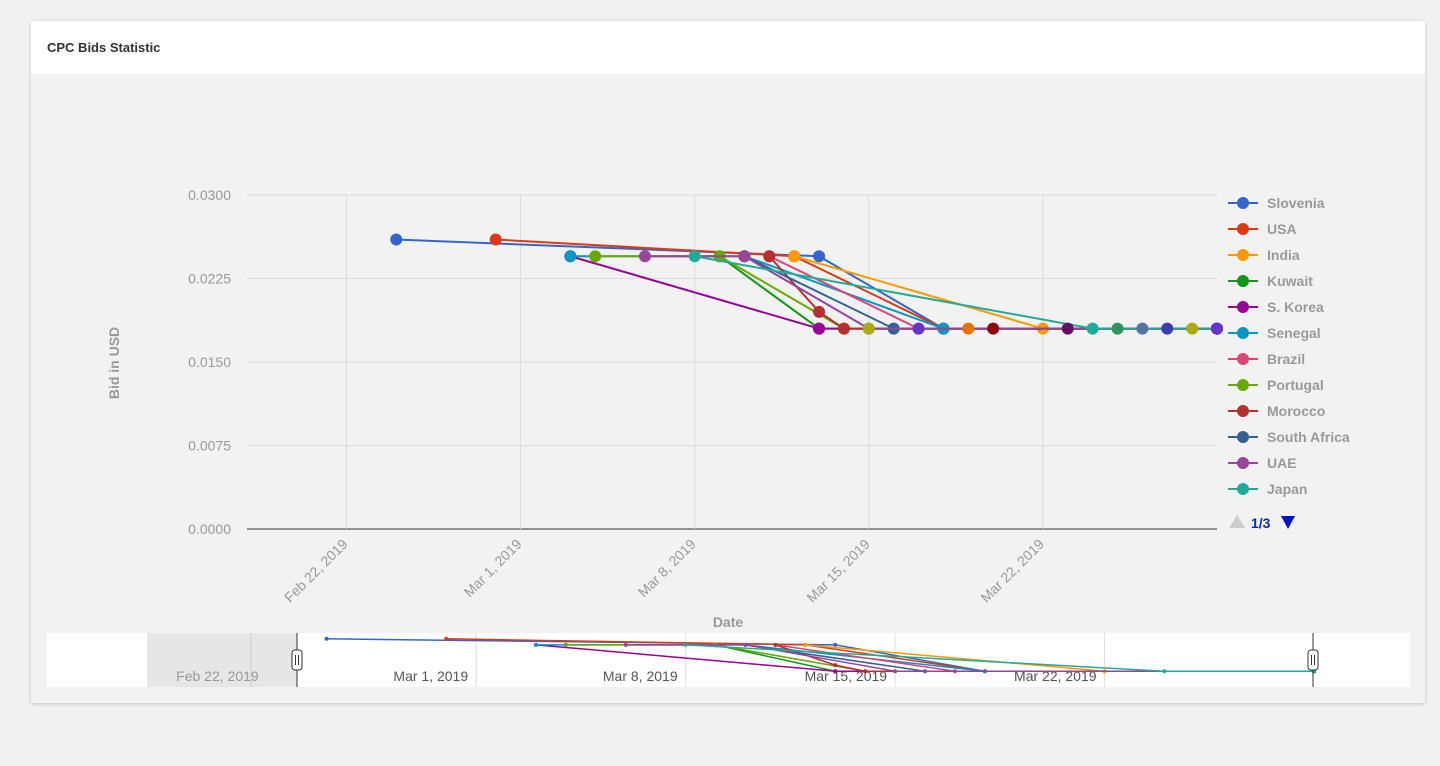 The width and height of the screenshot is (1440, 766). I want to click on range-tick-label: Mar 15, 2019, so click(846, 676).